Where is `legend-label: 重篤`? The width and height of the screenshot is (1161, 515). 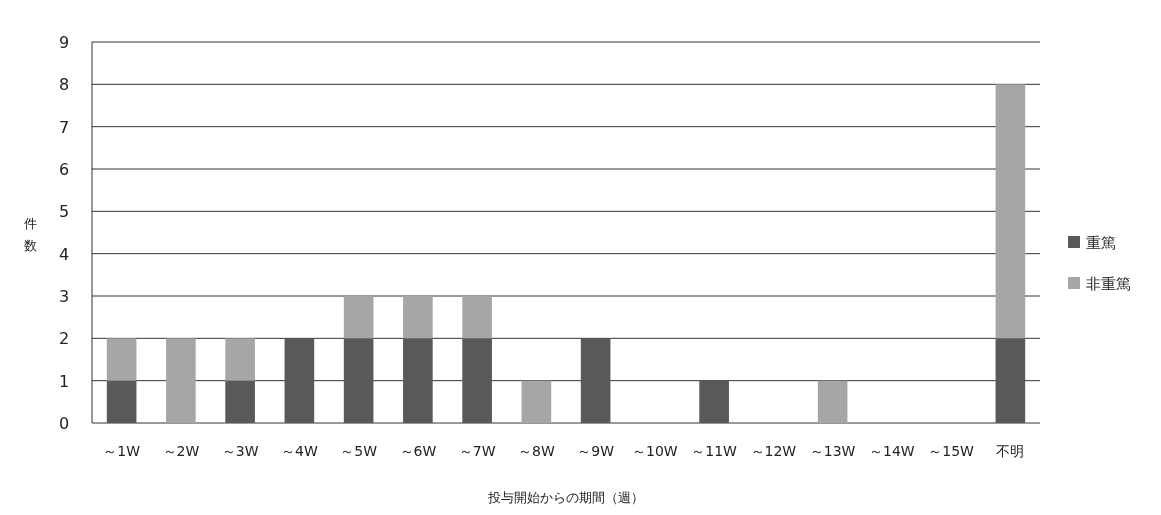
legend-label: 重篤 is located at coordinates (1101, 243).